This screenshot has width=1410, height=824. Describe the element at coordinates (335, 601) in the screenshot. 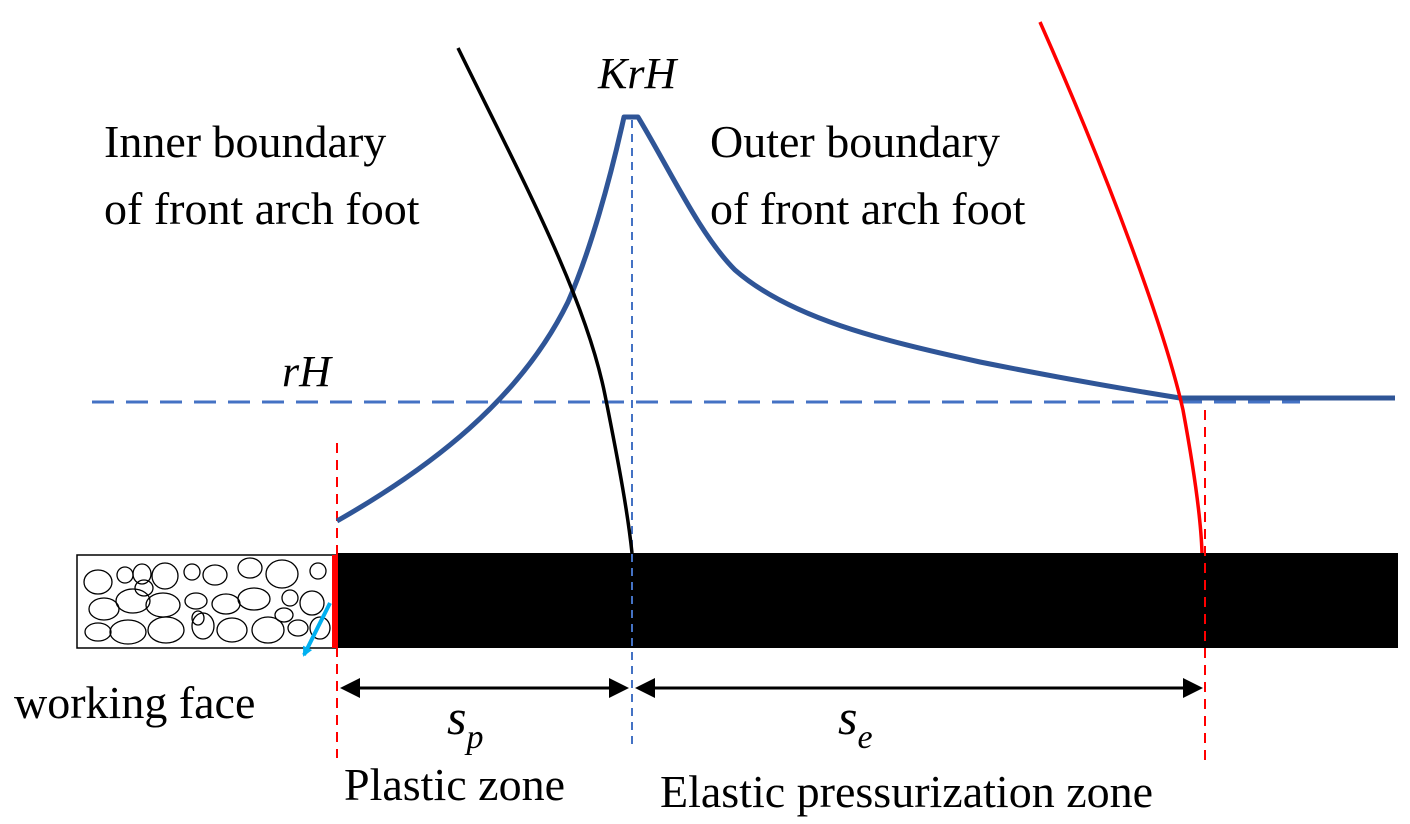

I see `working-face-edge` at that location.